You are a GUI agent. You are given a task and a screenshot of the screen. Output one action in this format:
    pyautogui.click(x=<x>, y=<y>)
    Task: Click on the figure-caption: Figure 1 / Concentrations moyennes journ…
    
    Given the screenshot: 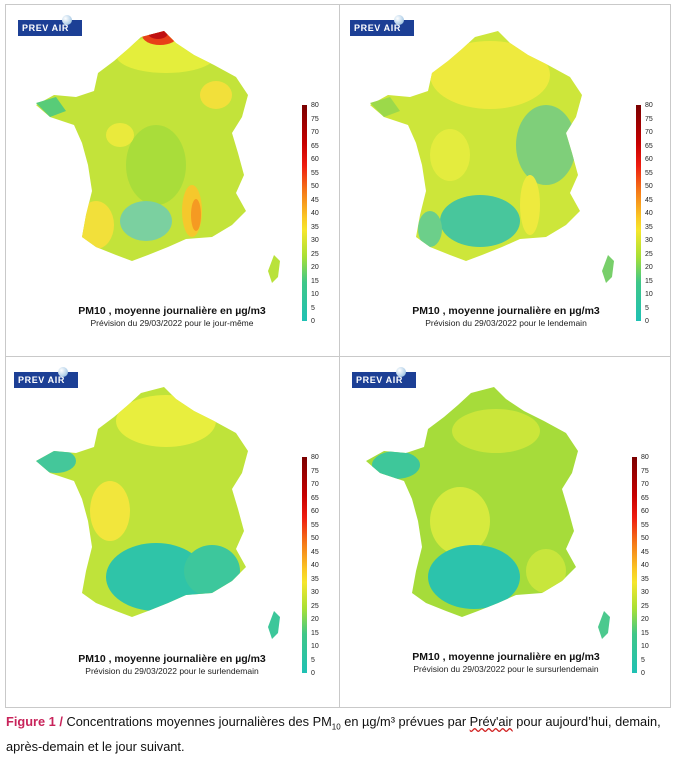 What is the action you would take?
    pyautogui.click(x=340, y=734)
    